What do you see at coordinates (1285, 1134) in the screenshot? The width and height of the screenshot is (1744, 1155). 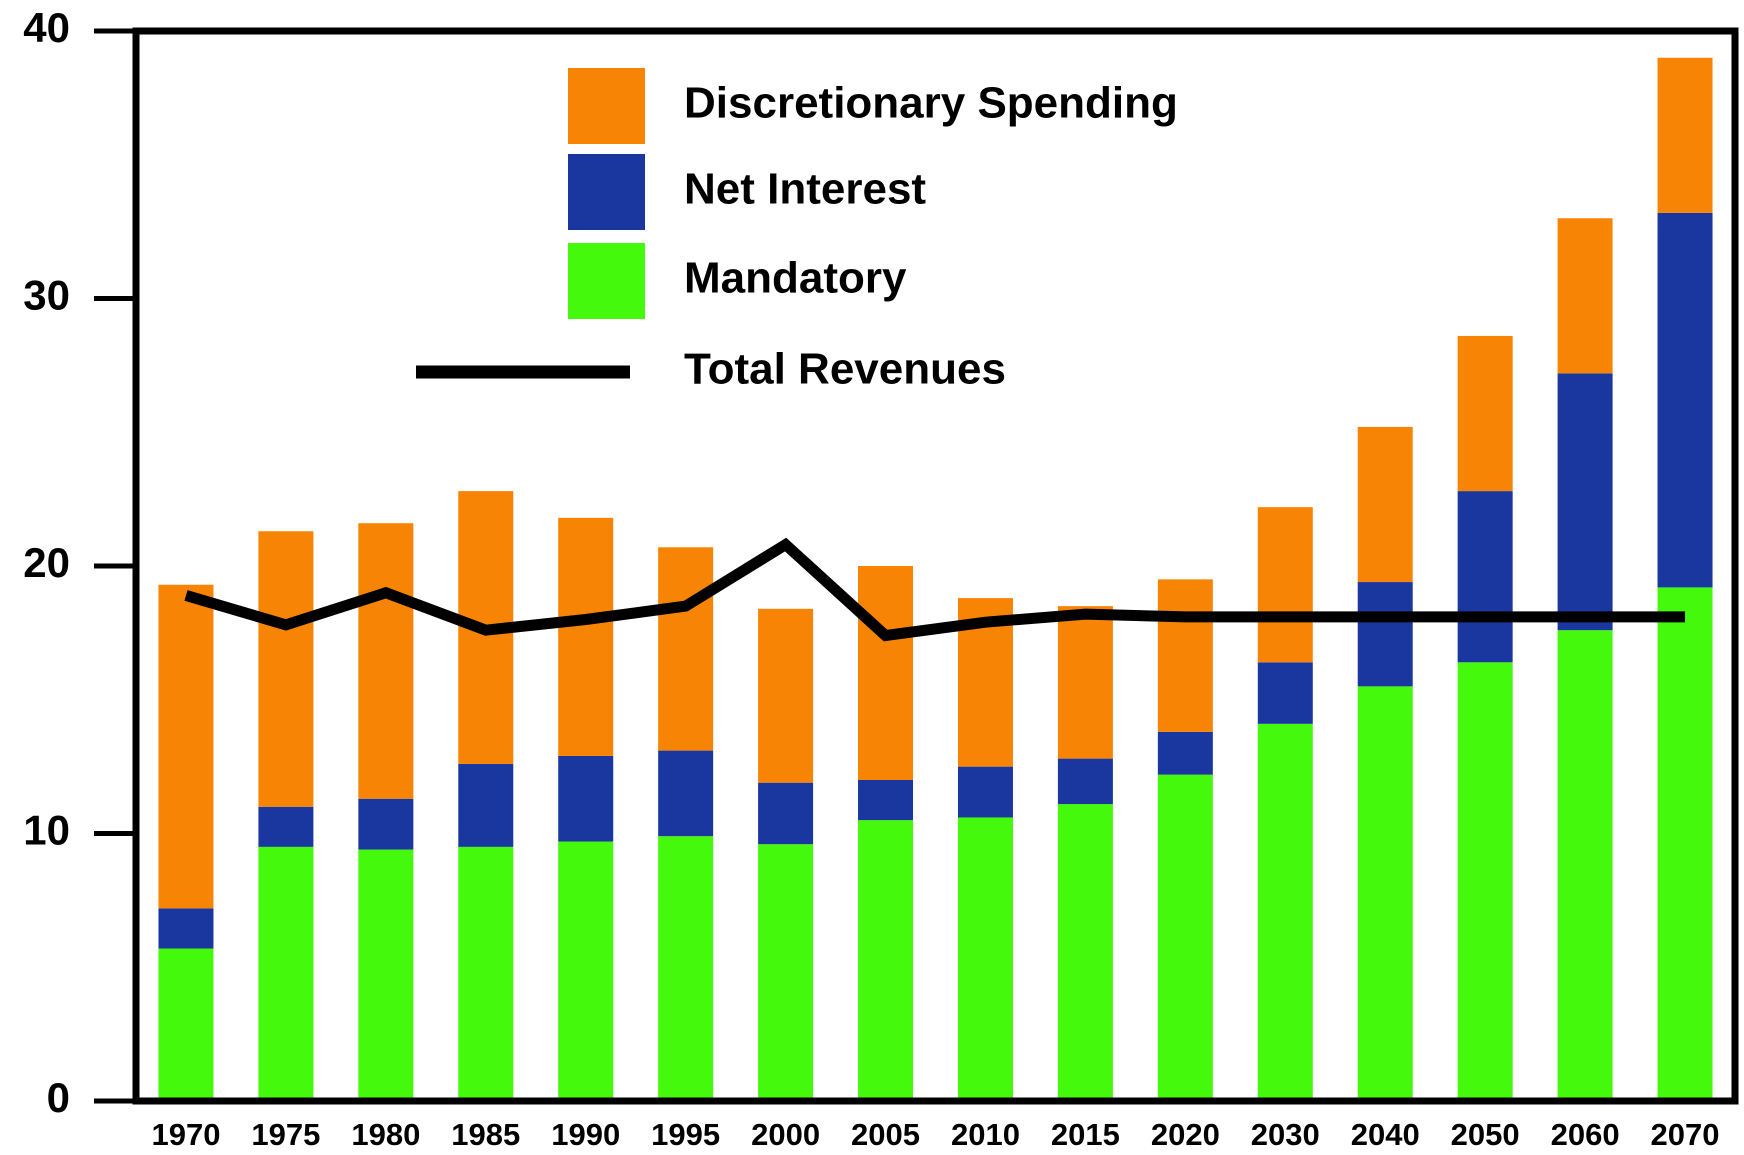 I see `x-tick-label: 2030` at bounding box center [1285, 1134].